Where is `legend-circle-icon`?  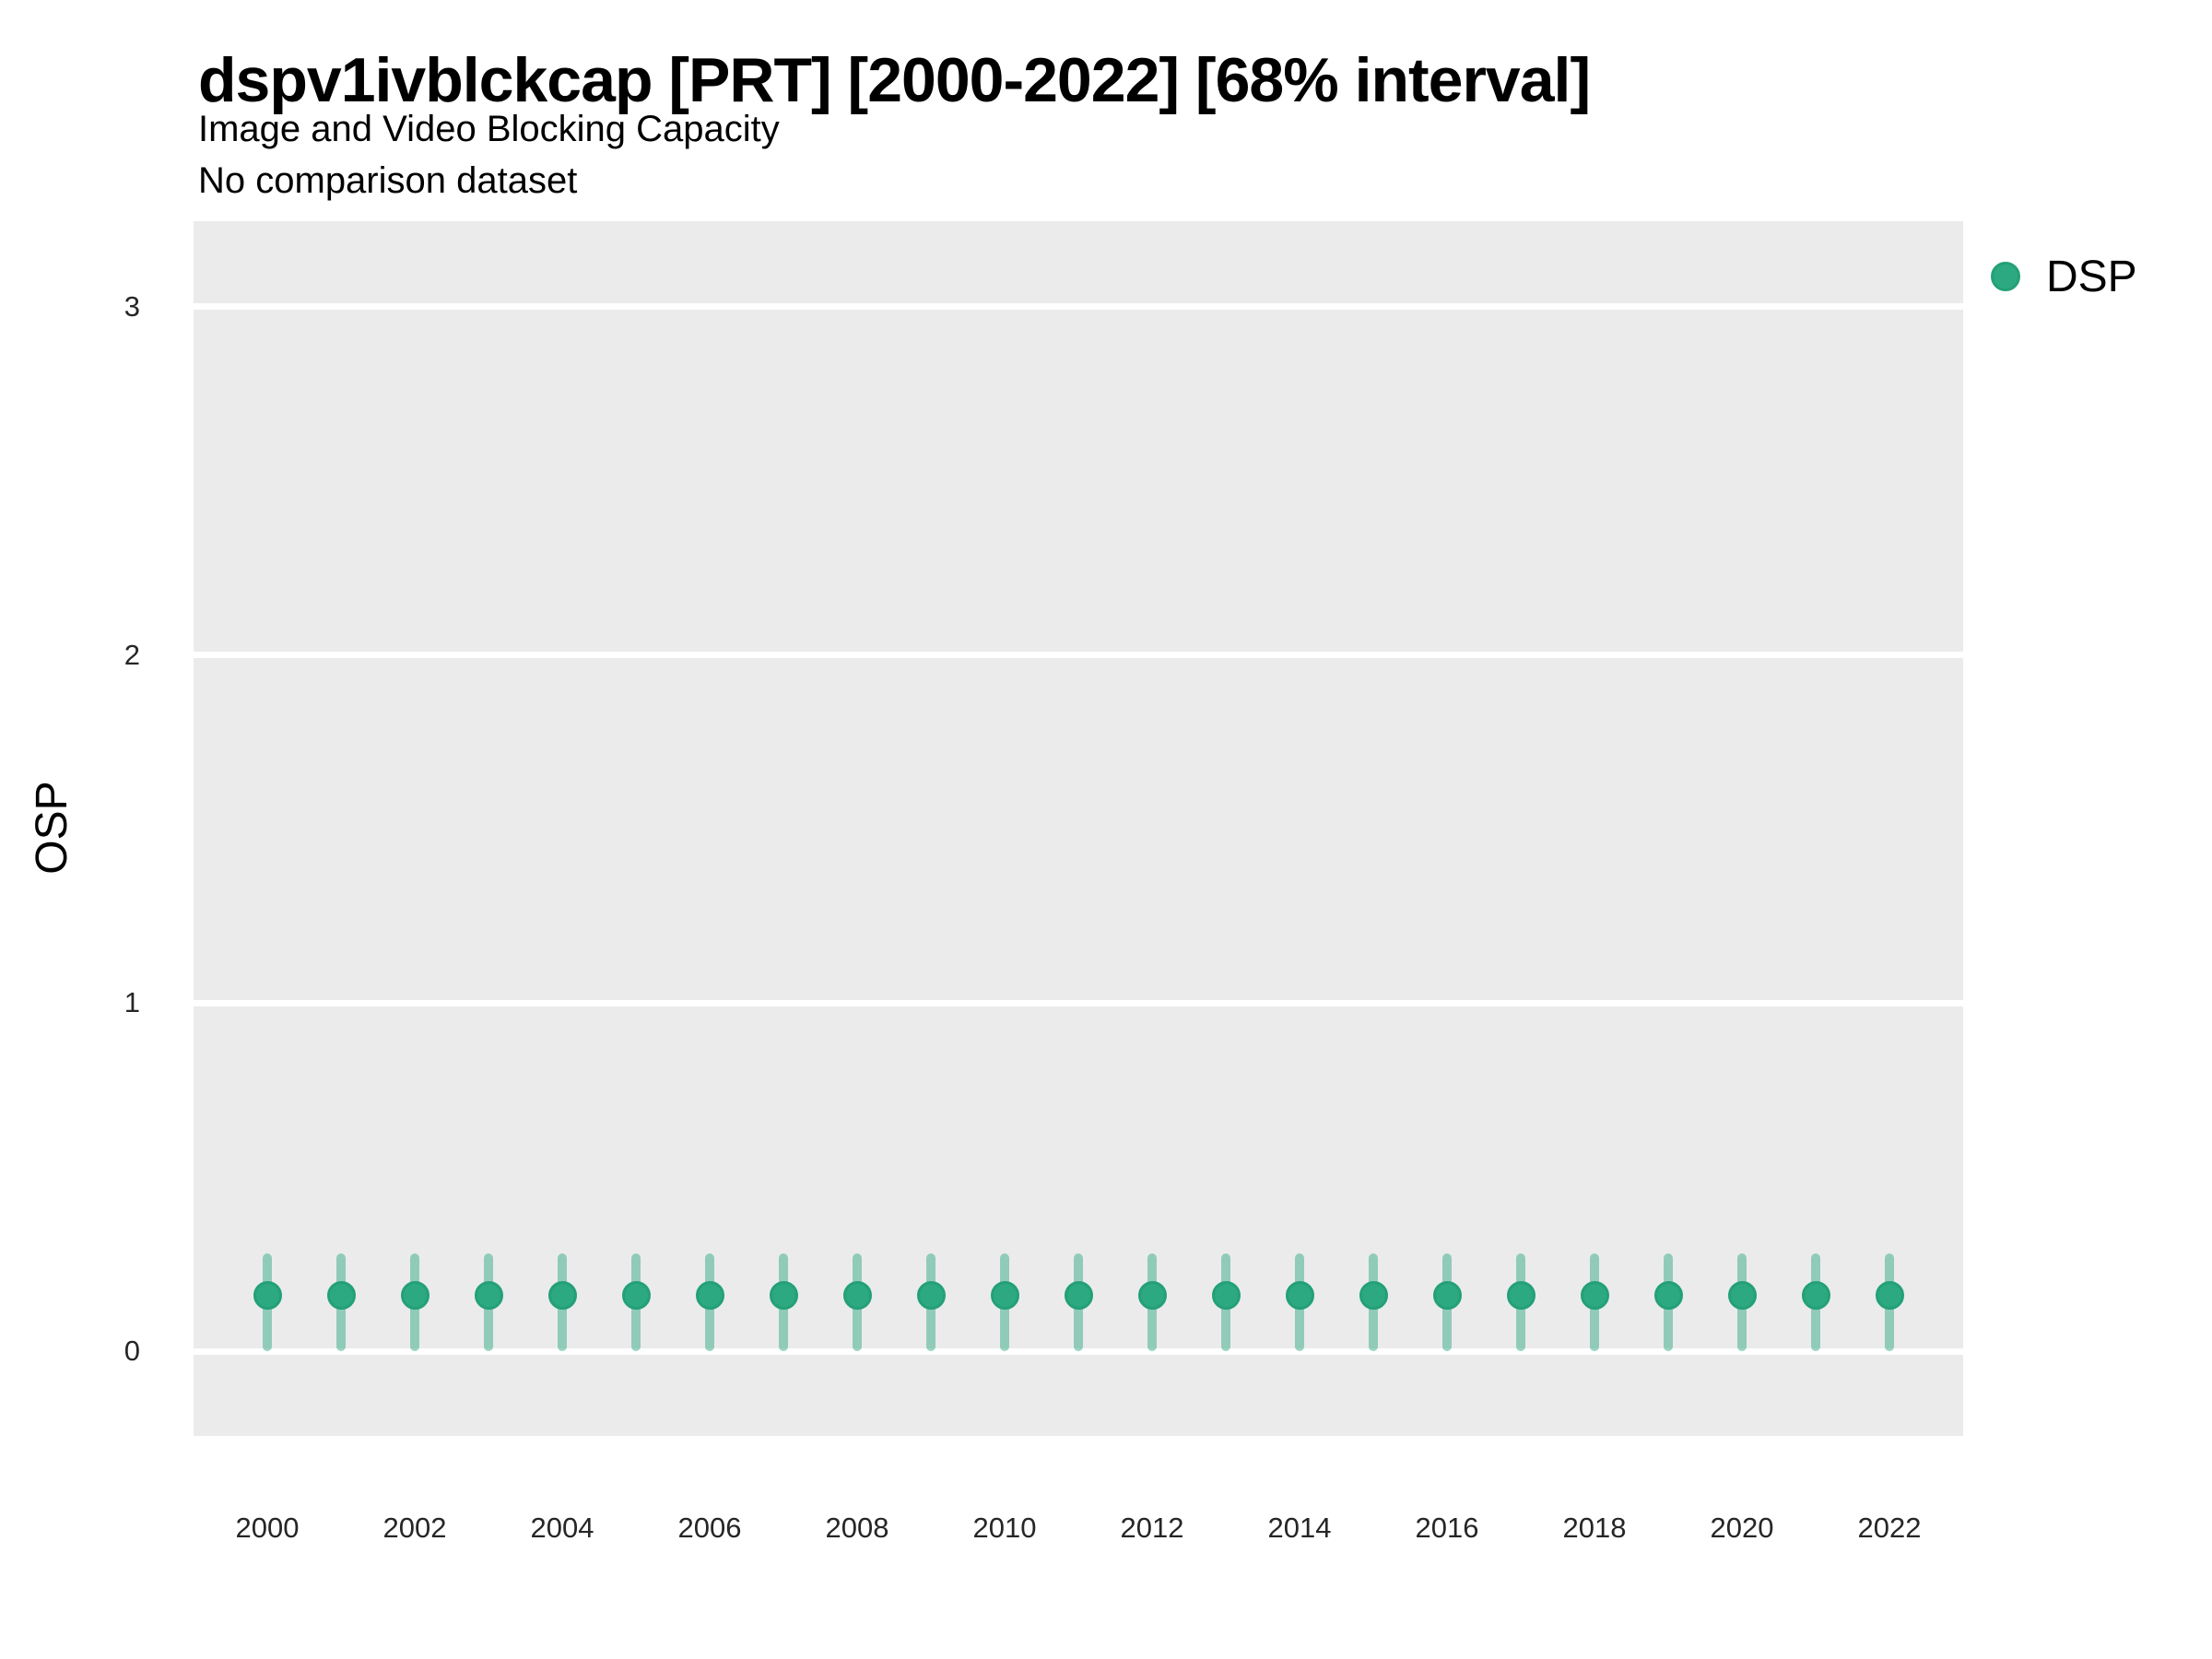
legend-circle-icon is located at coordinates (2005, 276).